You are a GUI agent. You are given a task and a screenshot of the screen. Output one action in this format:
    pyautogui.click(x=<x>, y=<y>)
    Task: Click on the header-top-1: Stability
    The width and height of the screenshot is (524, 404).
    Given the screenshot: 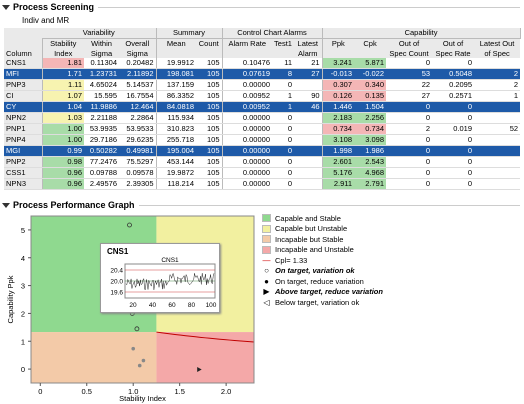 What is the action you would take?
    pyautogui.click(x=63, y=43)
    